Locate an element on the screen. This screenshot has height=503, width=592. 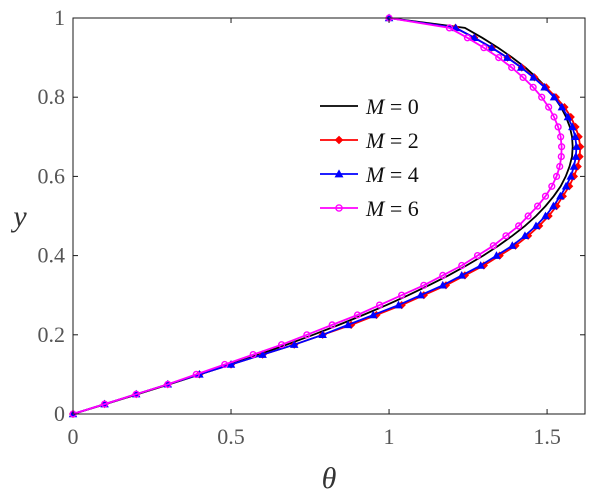
legend-entry: M = 2 is located at coordinates (369, 140).